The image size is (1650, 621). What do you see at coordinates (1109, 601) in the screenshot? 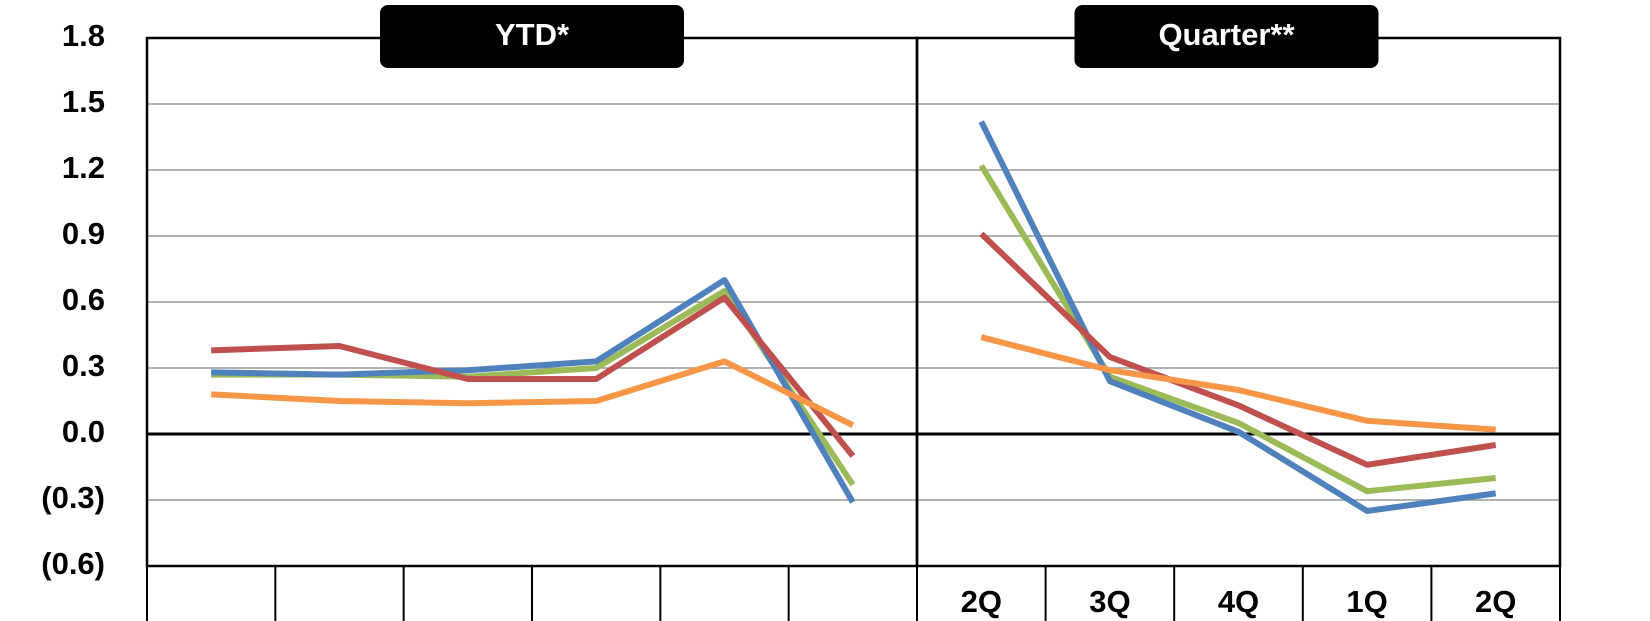
I see `x-tick-label: 3Q` at bounding box center [1109, 601].